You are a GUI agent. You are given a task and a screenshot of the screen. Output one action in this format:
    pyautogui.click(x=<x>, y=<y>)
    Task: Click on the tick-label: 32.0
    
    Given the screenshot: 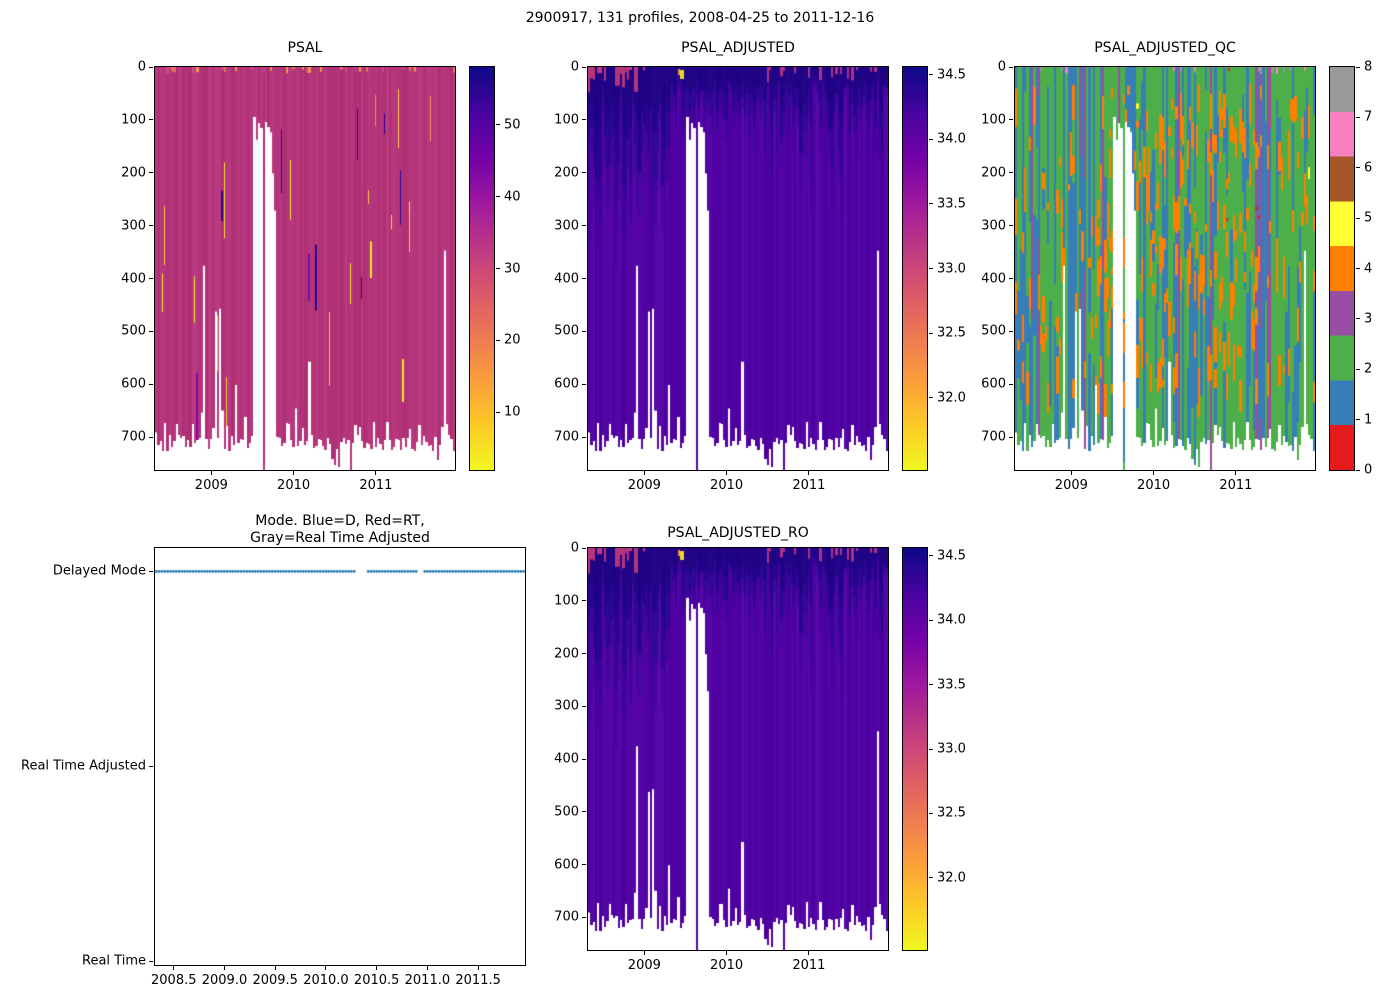 What is the action you would take?
    pyautogui.click(x=951, y=398)
    